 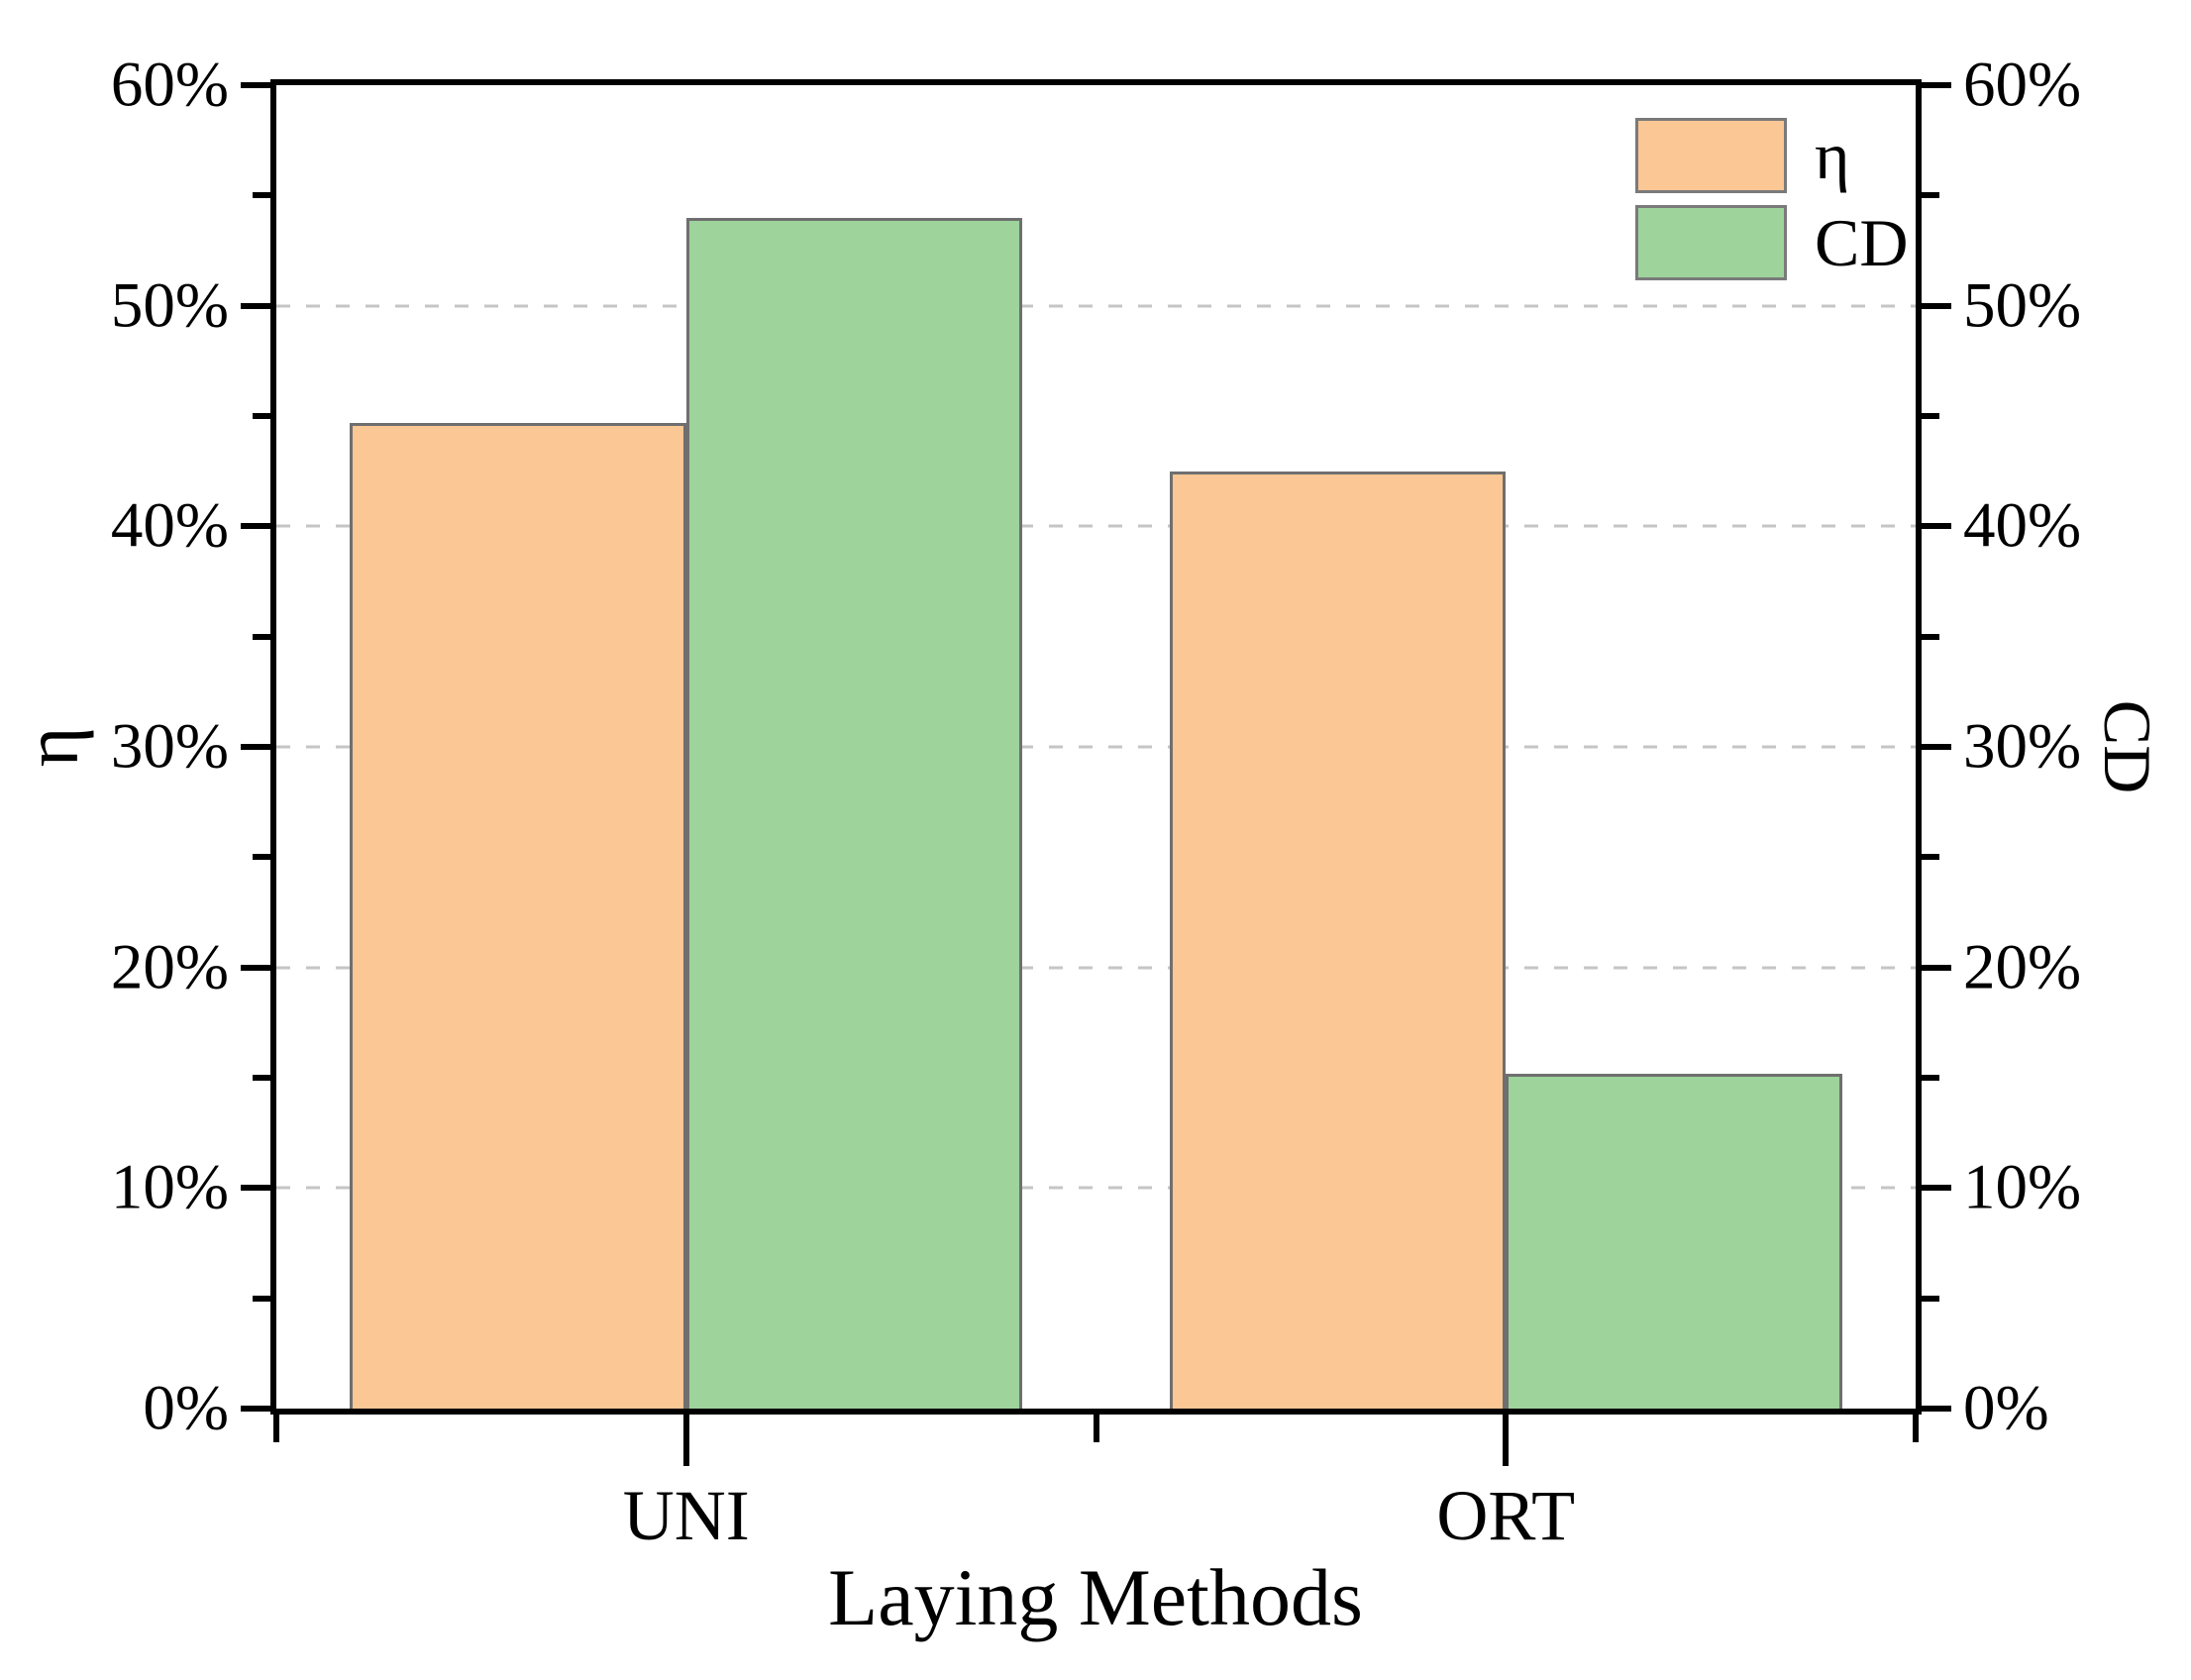 I want to click on bar-CD-ORT, so click(x=1674, y=1241).